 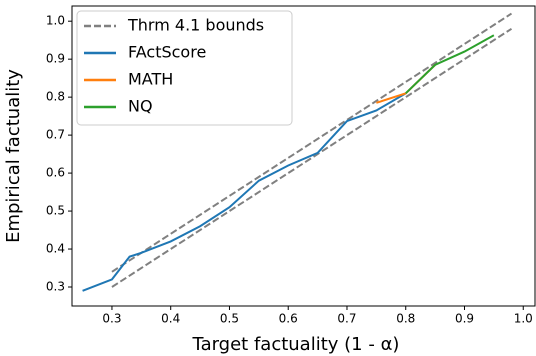 I want to click on y-tick-label: 0.8, so click(x=55, y=97).